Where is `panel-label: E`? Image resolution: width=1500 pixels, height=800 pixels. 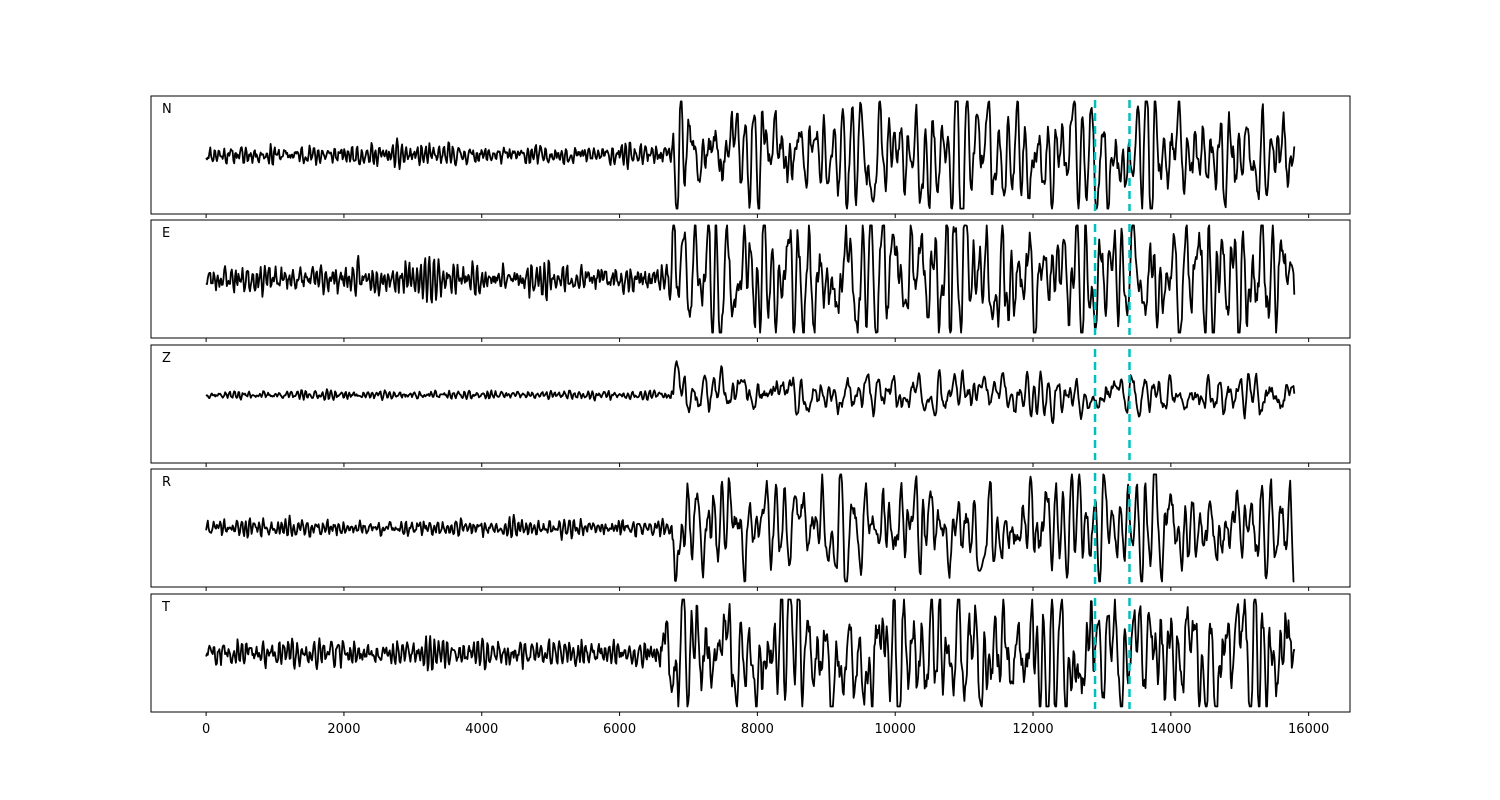
panel-label: E is located at coordinates (166, 233).